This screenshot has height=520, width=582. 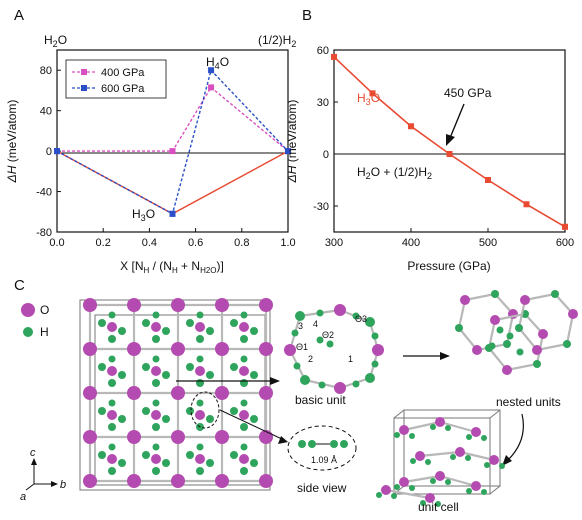 I want to click on side-view-circle, so click(x=322, y=448).